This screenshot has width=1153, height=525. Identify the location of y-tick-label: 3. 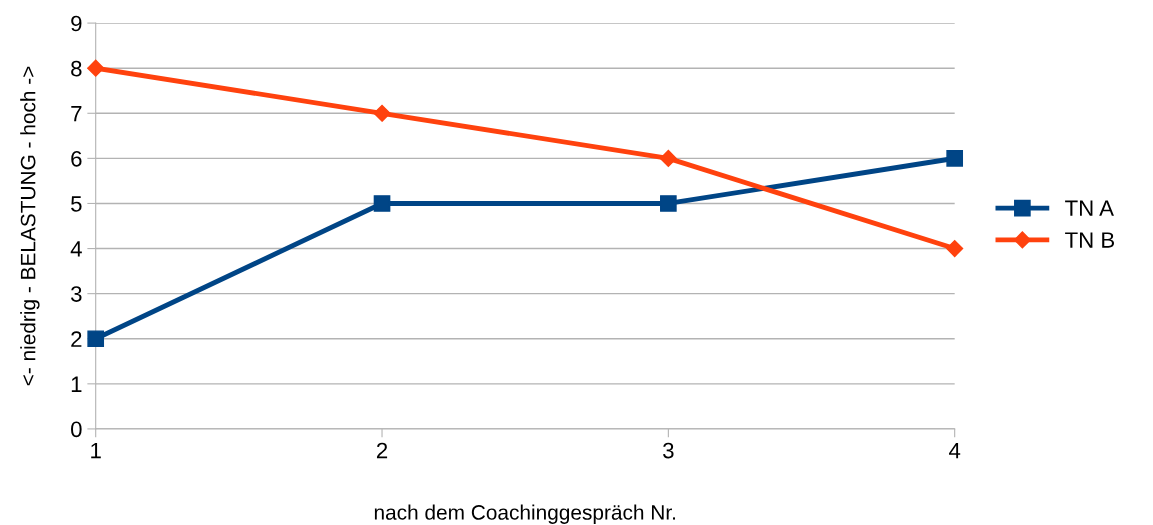
(76, 294).